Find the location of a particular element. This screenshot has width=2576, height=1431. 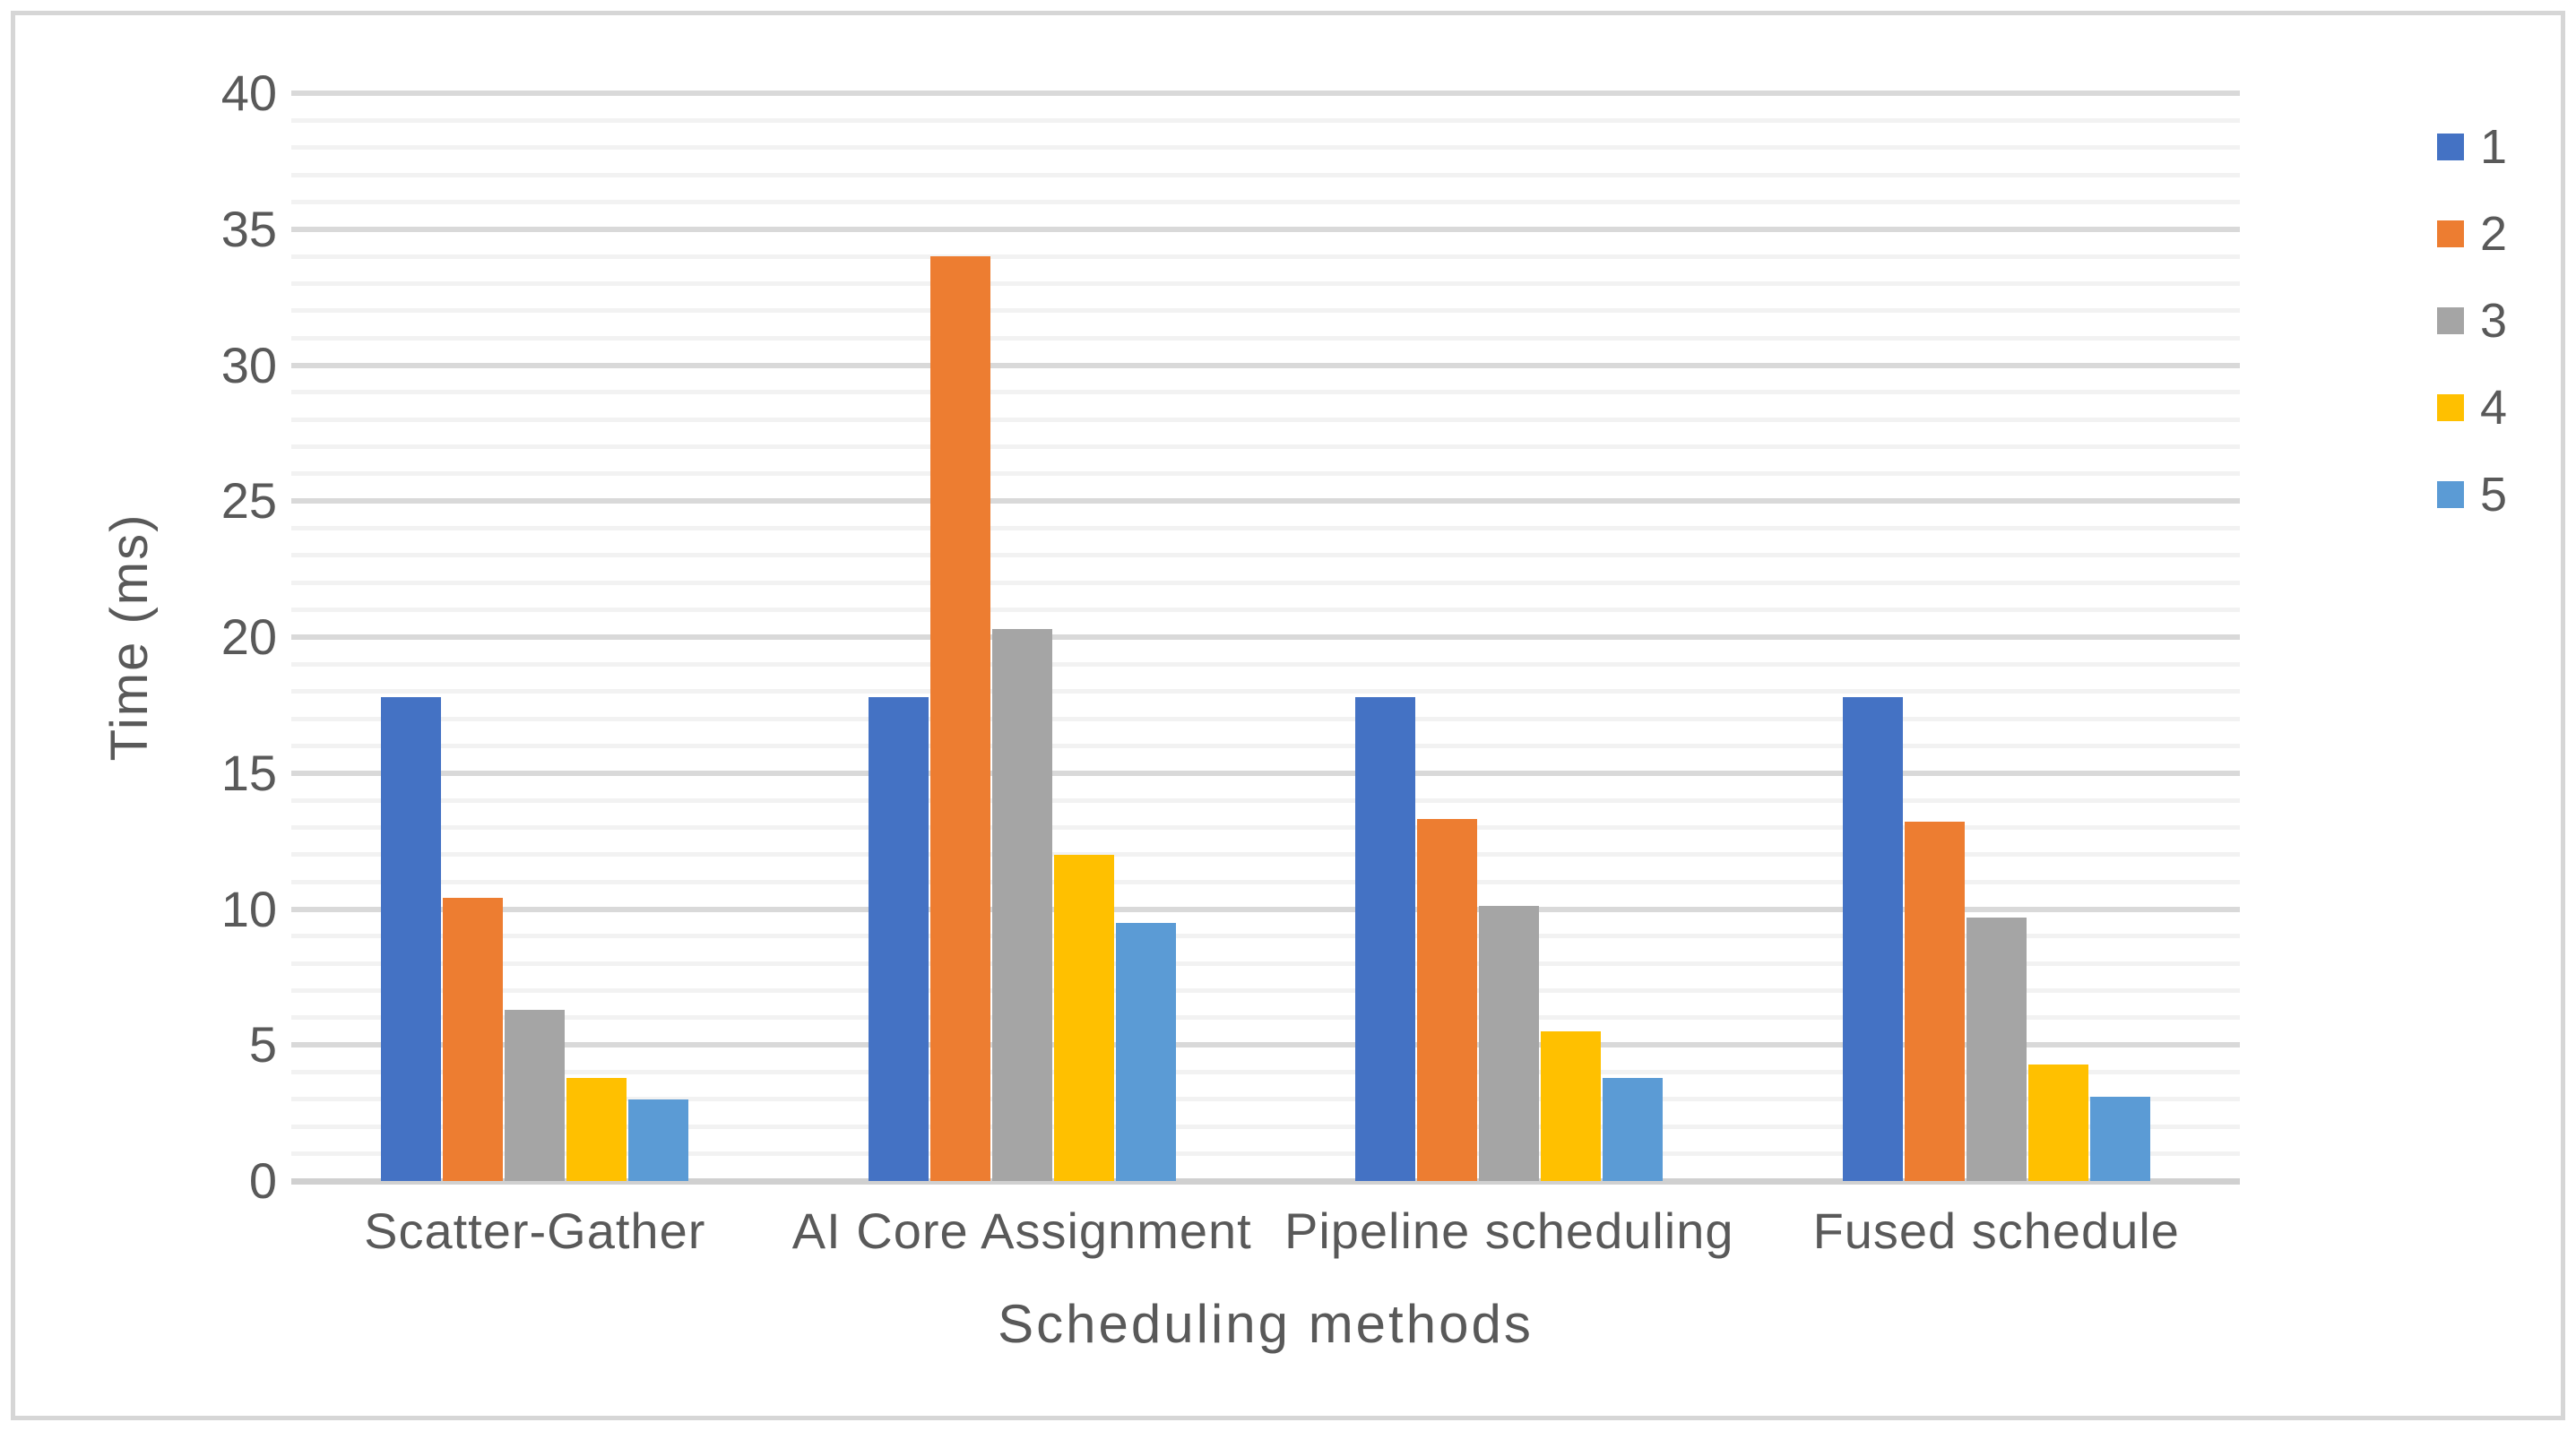

bar-group-scatter-gather is located at coordinates (535, 637).